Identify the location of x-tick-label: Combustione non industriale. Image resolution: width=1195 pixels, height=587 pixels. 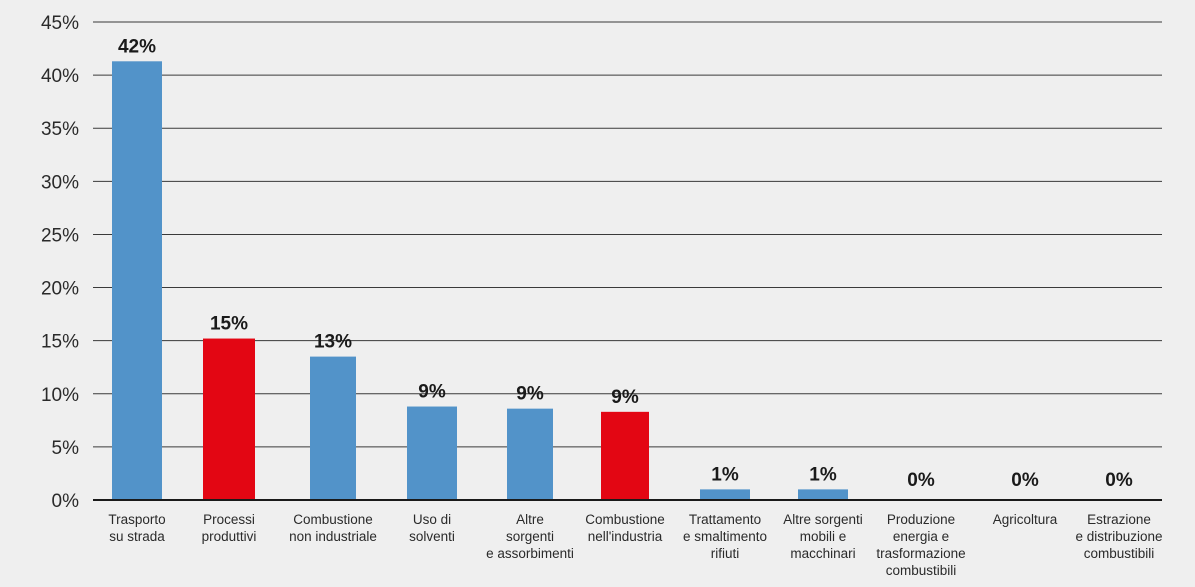
(333, 528).